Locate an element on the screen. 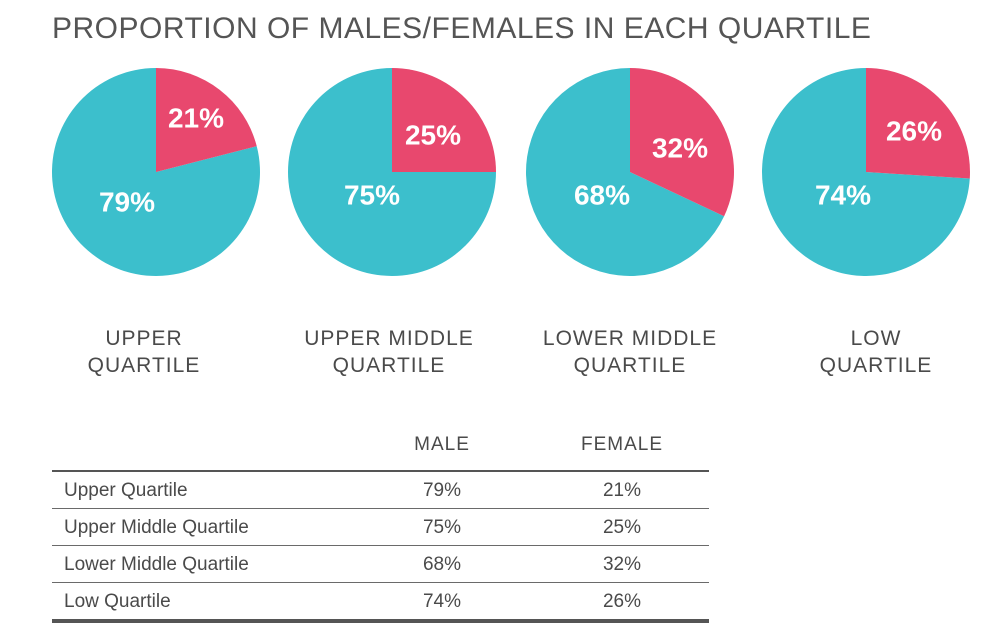 The width and height of the screenshot is (1003, 634). pie-label-upper: UPPER QUARTILE is located at coordinates (144, 352).